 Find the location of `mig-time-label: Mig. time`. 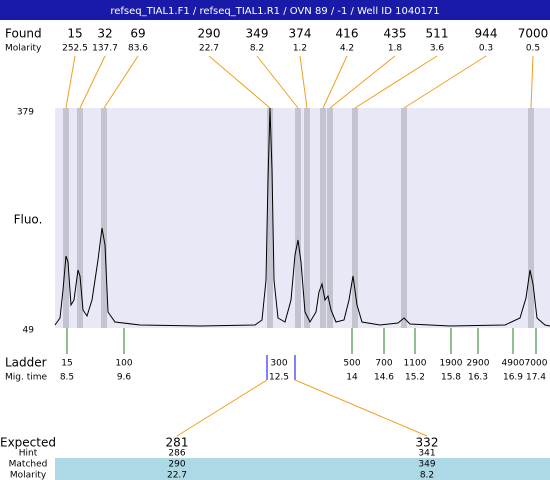

mig-time-label: Mig. time is located at coordinates (26, 378).